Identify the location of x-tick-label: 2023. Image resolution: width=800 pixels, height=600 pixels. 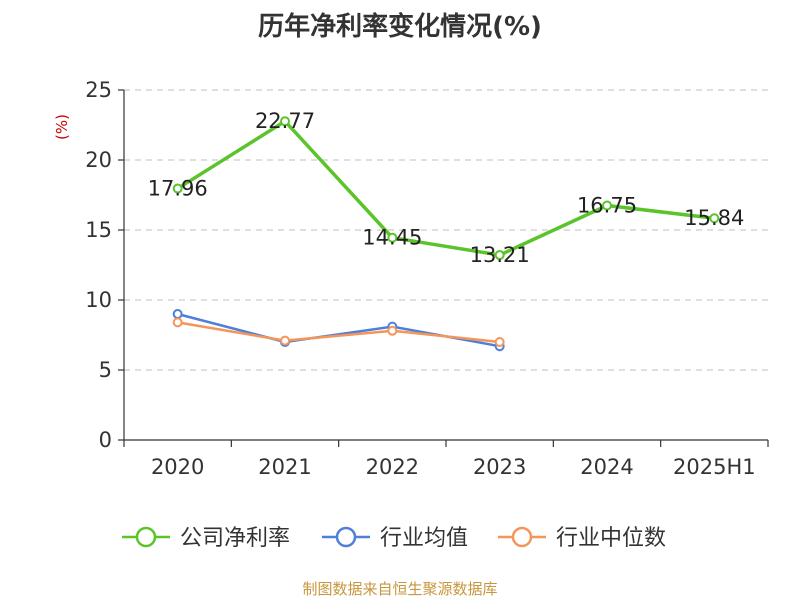
(499, 467).